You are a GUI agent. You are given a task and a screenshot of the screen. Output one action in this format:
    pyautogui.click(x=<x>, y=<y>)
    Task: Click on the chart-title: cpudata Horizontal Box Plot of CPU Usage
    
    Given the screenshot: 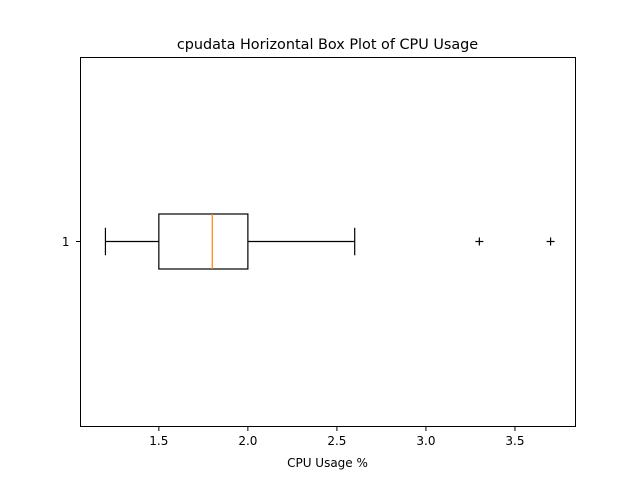 What is the action you would take?
    pyautogui.click(x=327, y=45)
    